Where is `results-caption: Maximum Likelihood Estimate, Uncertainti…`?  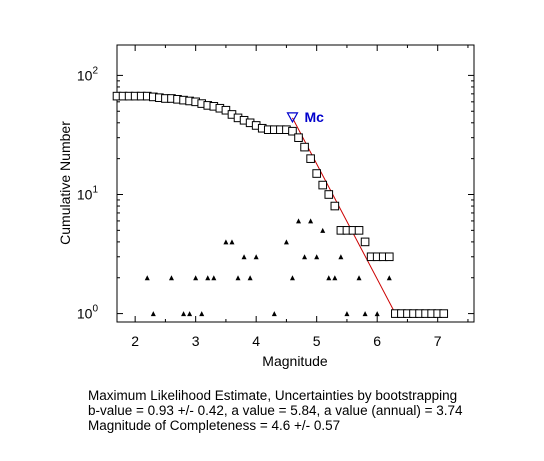 results-caption: Maximum Likelihood Estimate, Uncertainti… is located at coordinates (275, 410).